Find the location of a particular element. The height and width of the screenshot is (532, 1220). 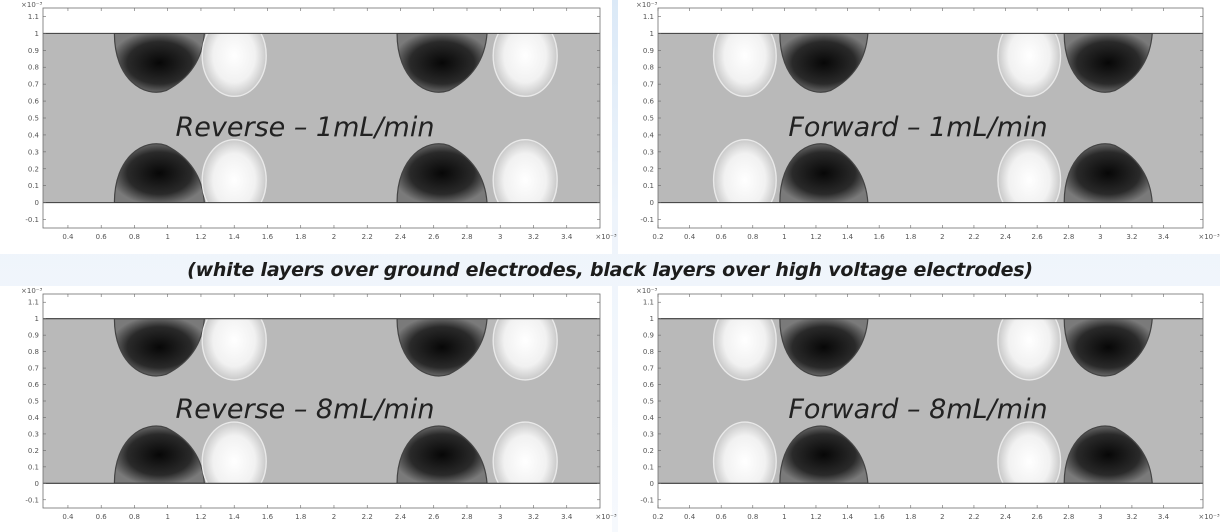

plot-forward-8ml-label: Forward – 8mL/min is located at coordinates (918, 409).